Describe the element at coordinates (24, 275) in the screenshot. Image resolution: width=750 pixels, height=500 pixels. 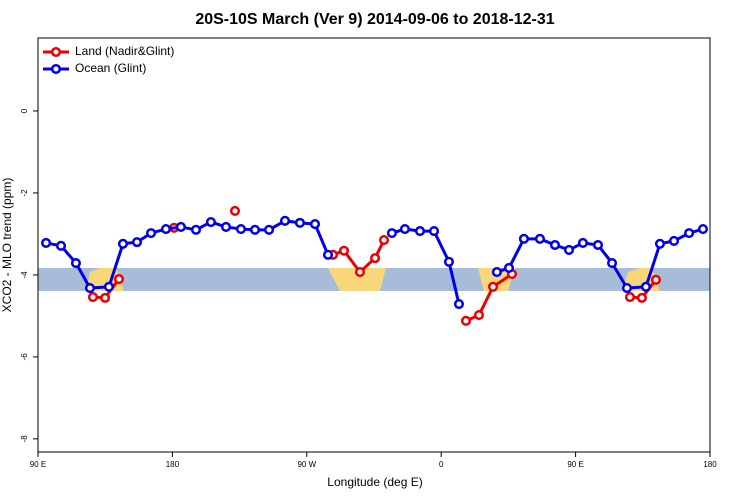
I see `y-tick-label: -4` at that location.